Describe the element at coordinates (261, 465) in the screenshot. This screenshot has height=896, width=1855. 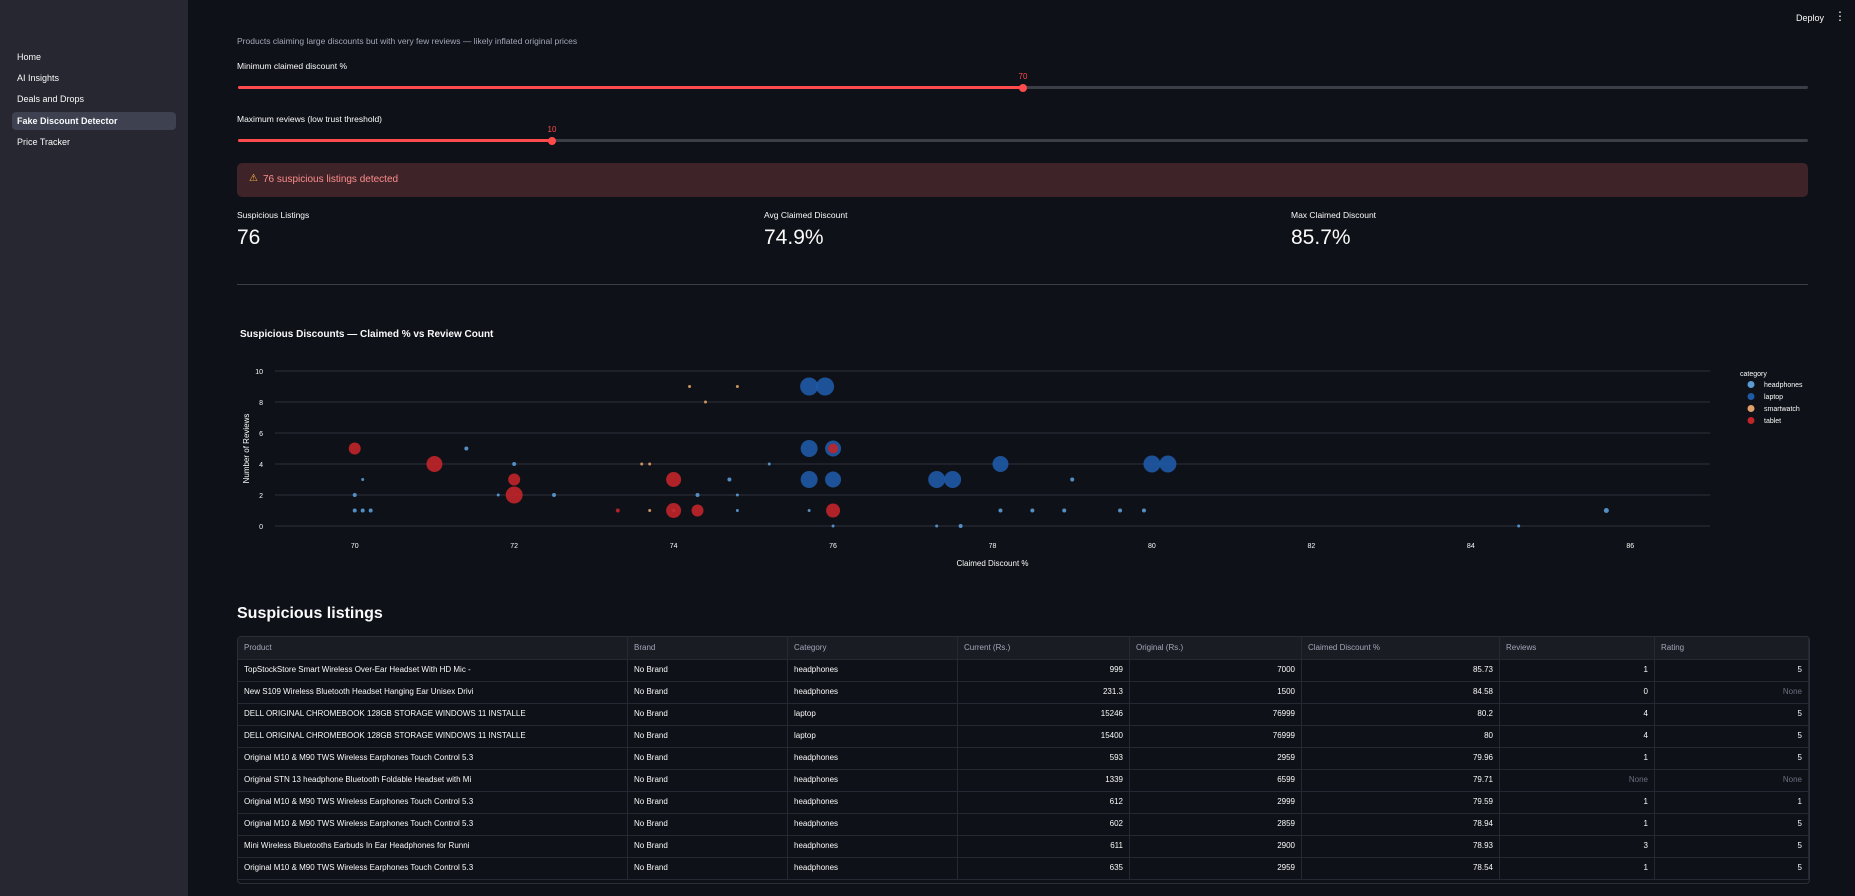
I see `y-tick-label: 4` at that location.